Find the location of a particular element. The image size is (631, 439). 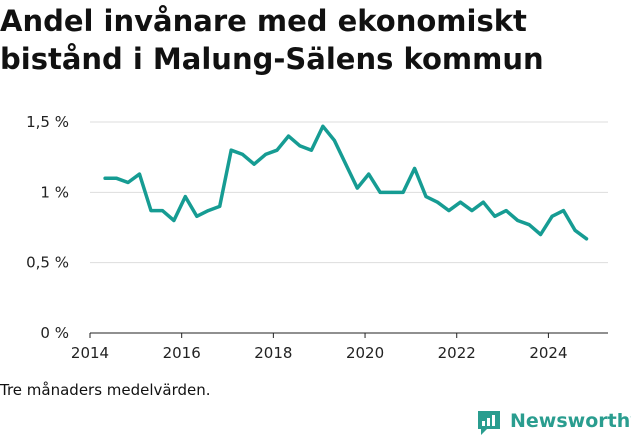

newsworthy-logo-icon is located at coordinates (489, 423).